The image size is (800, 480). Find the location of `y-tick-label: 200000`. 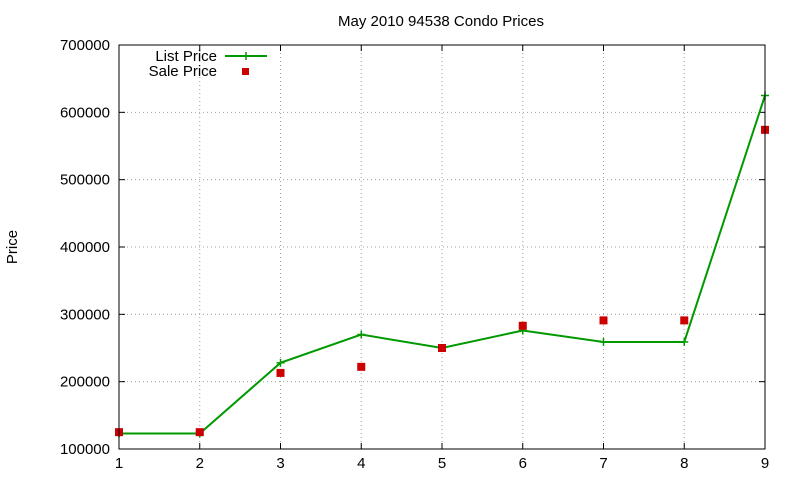

y-tick-label: 200000 is located at coordinates (85, 382).